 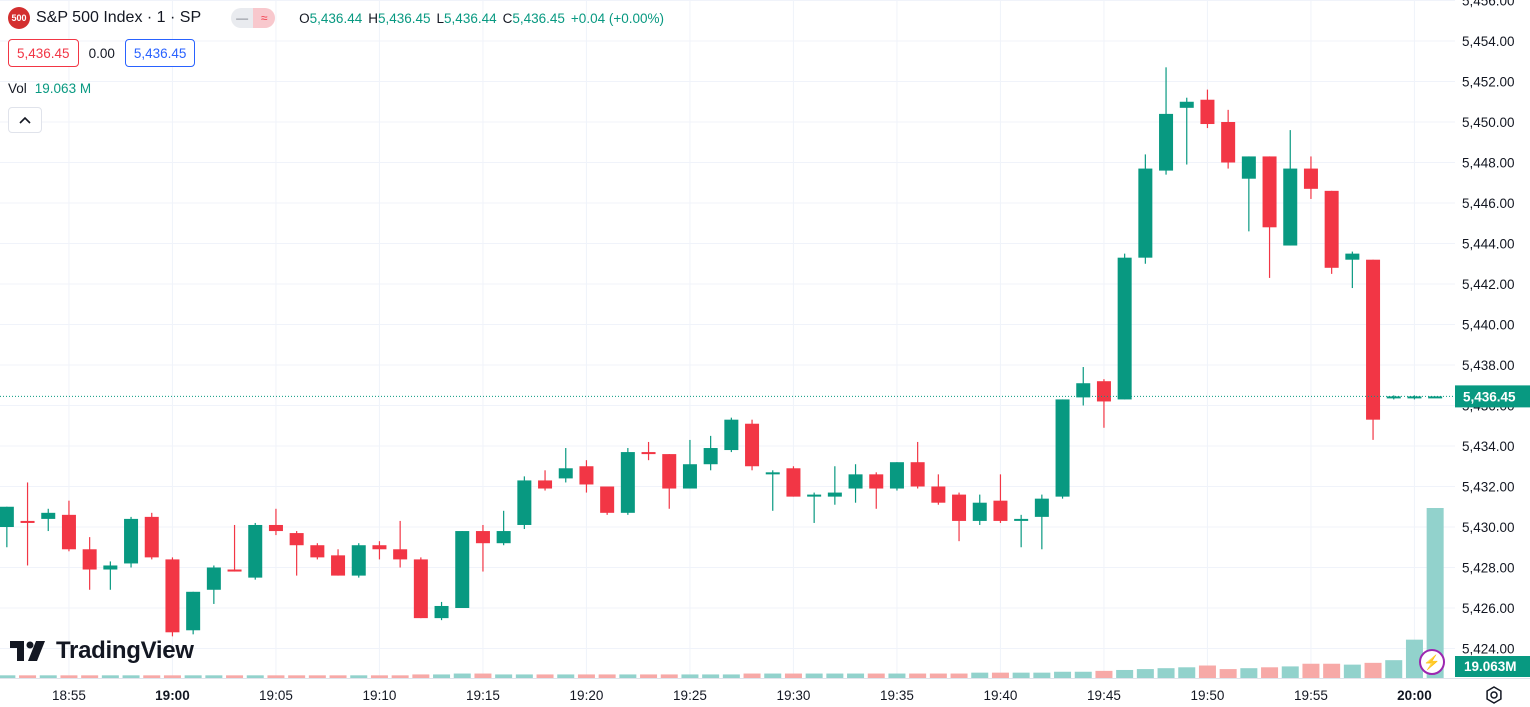 What do you see at coordinates (1492, 396) in the screenshot?
I see `last-price-tag` at bounding box center [1492, 396].